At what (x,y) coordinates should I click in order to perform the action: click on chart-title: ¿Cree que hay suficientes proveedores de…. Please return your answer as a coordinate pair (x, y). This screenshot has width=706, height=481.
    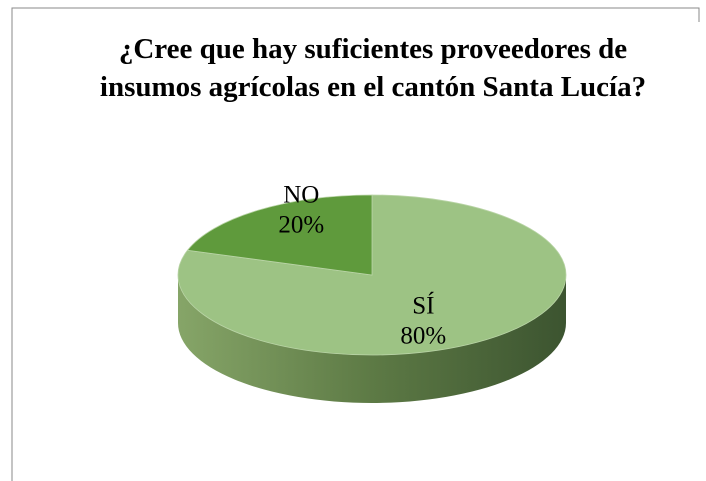
    Looking at the image, I should click on (373, 68).